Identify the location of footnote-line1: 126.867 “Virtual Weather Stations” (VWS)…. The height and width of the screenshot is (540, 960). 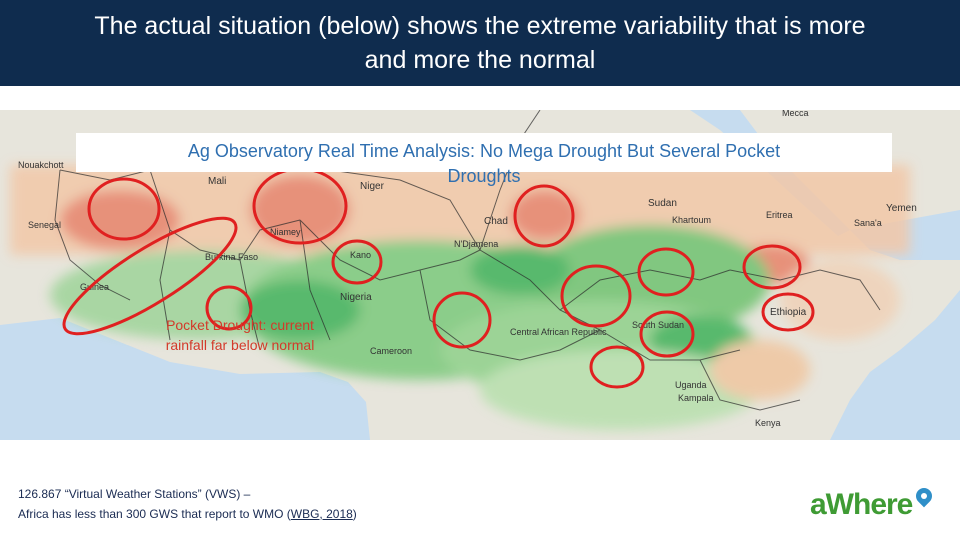
(134, 494).